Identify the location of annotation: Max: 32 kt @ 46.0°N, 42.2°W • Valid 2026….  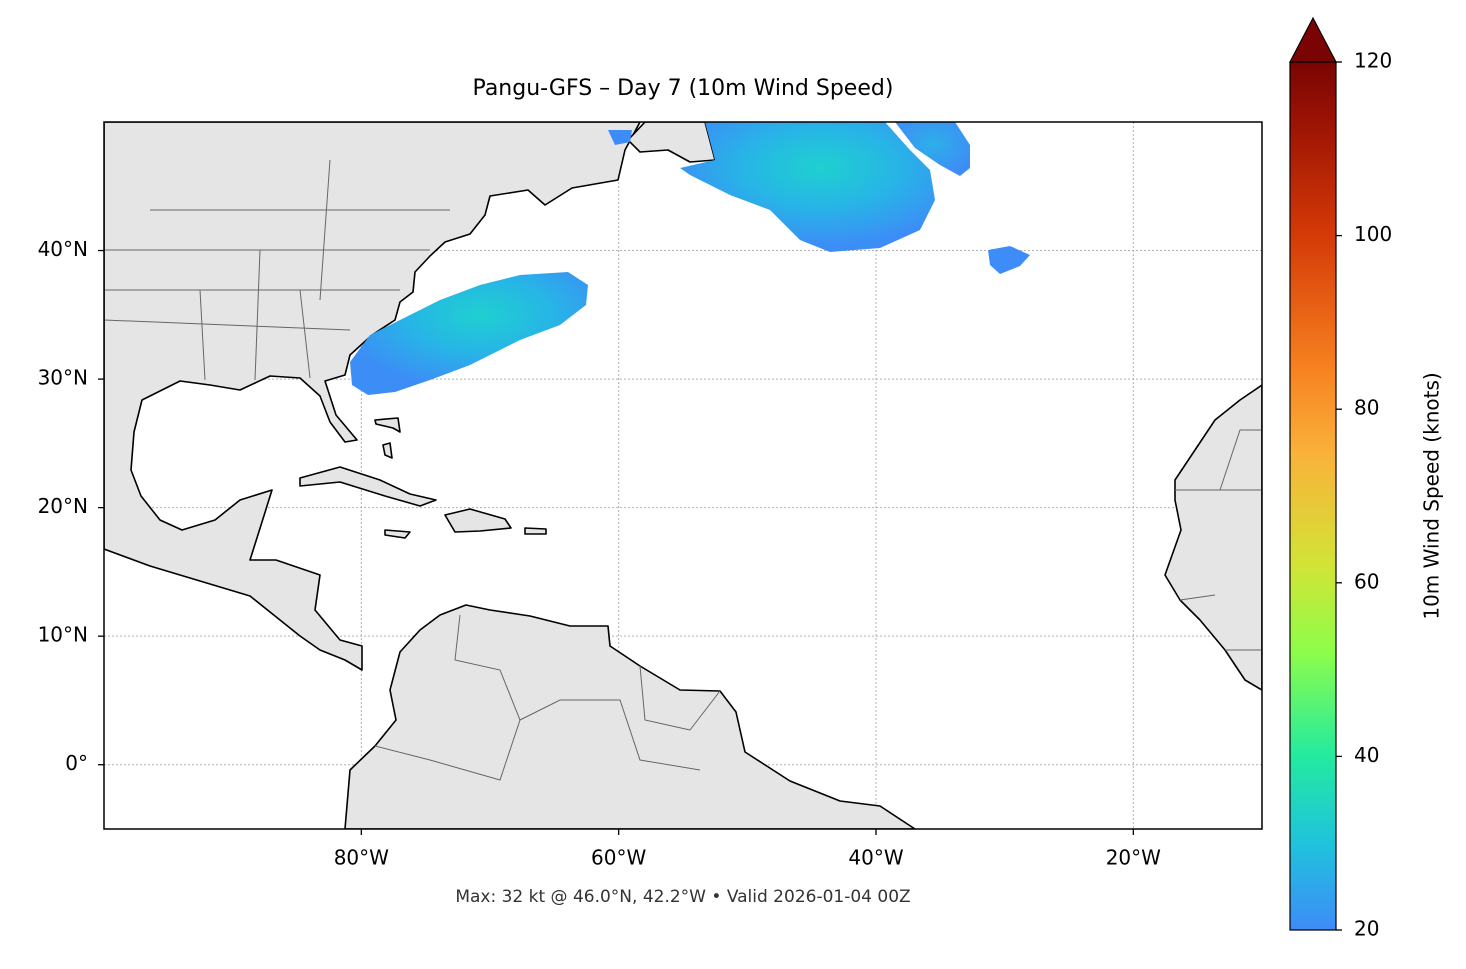
(682, 897).